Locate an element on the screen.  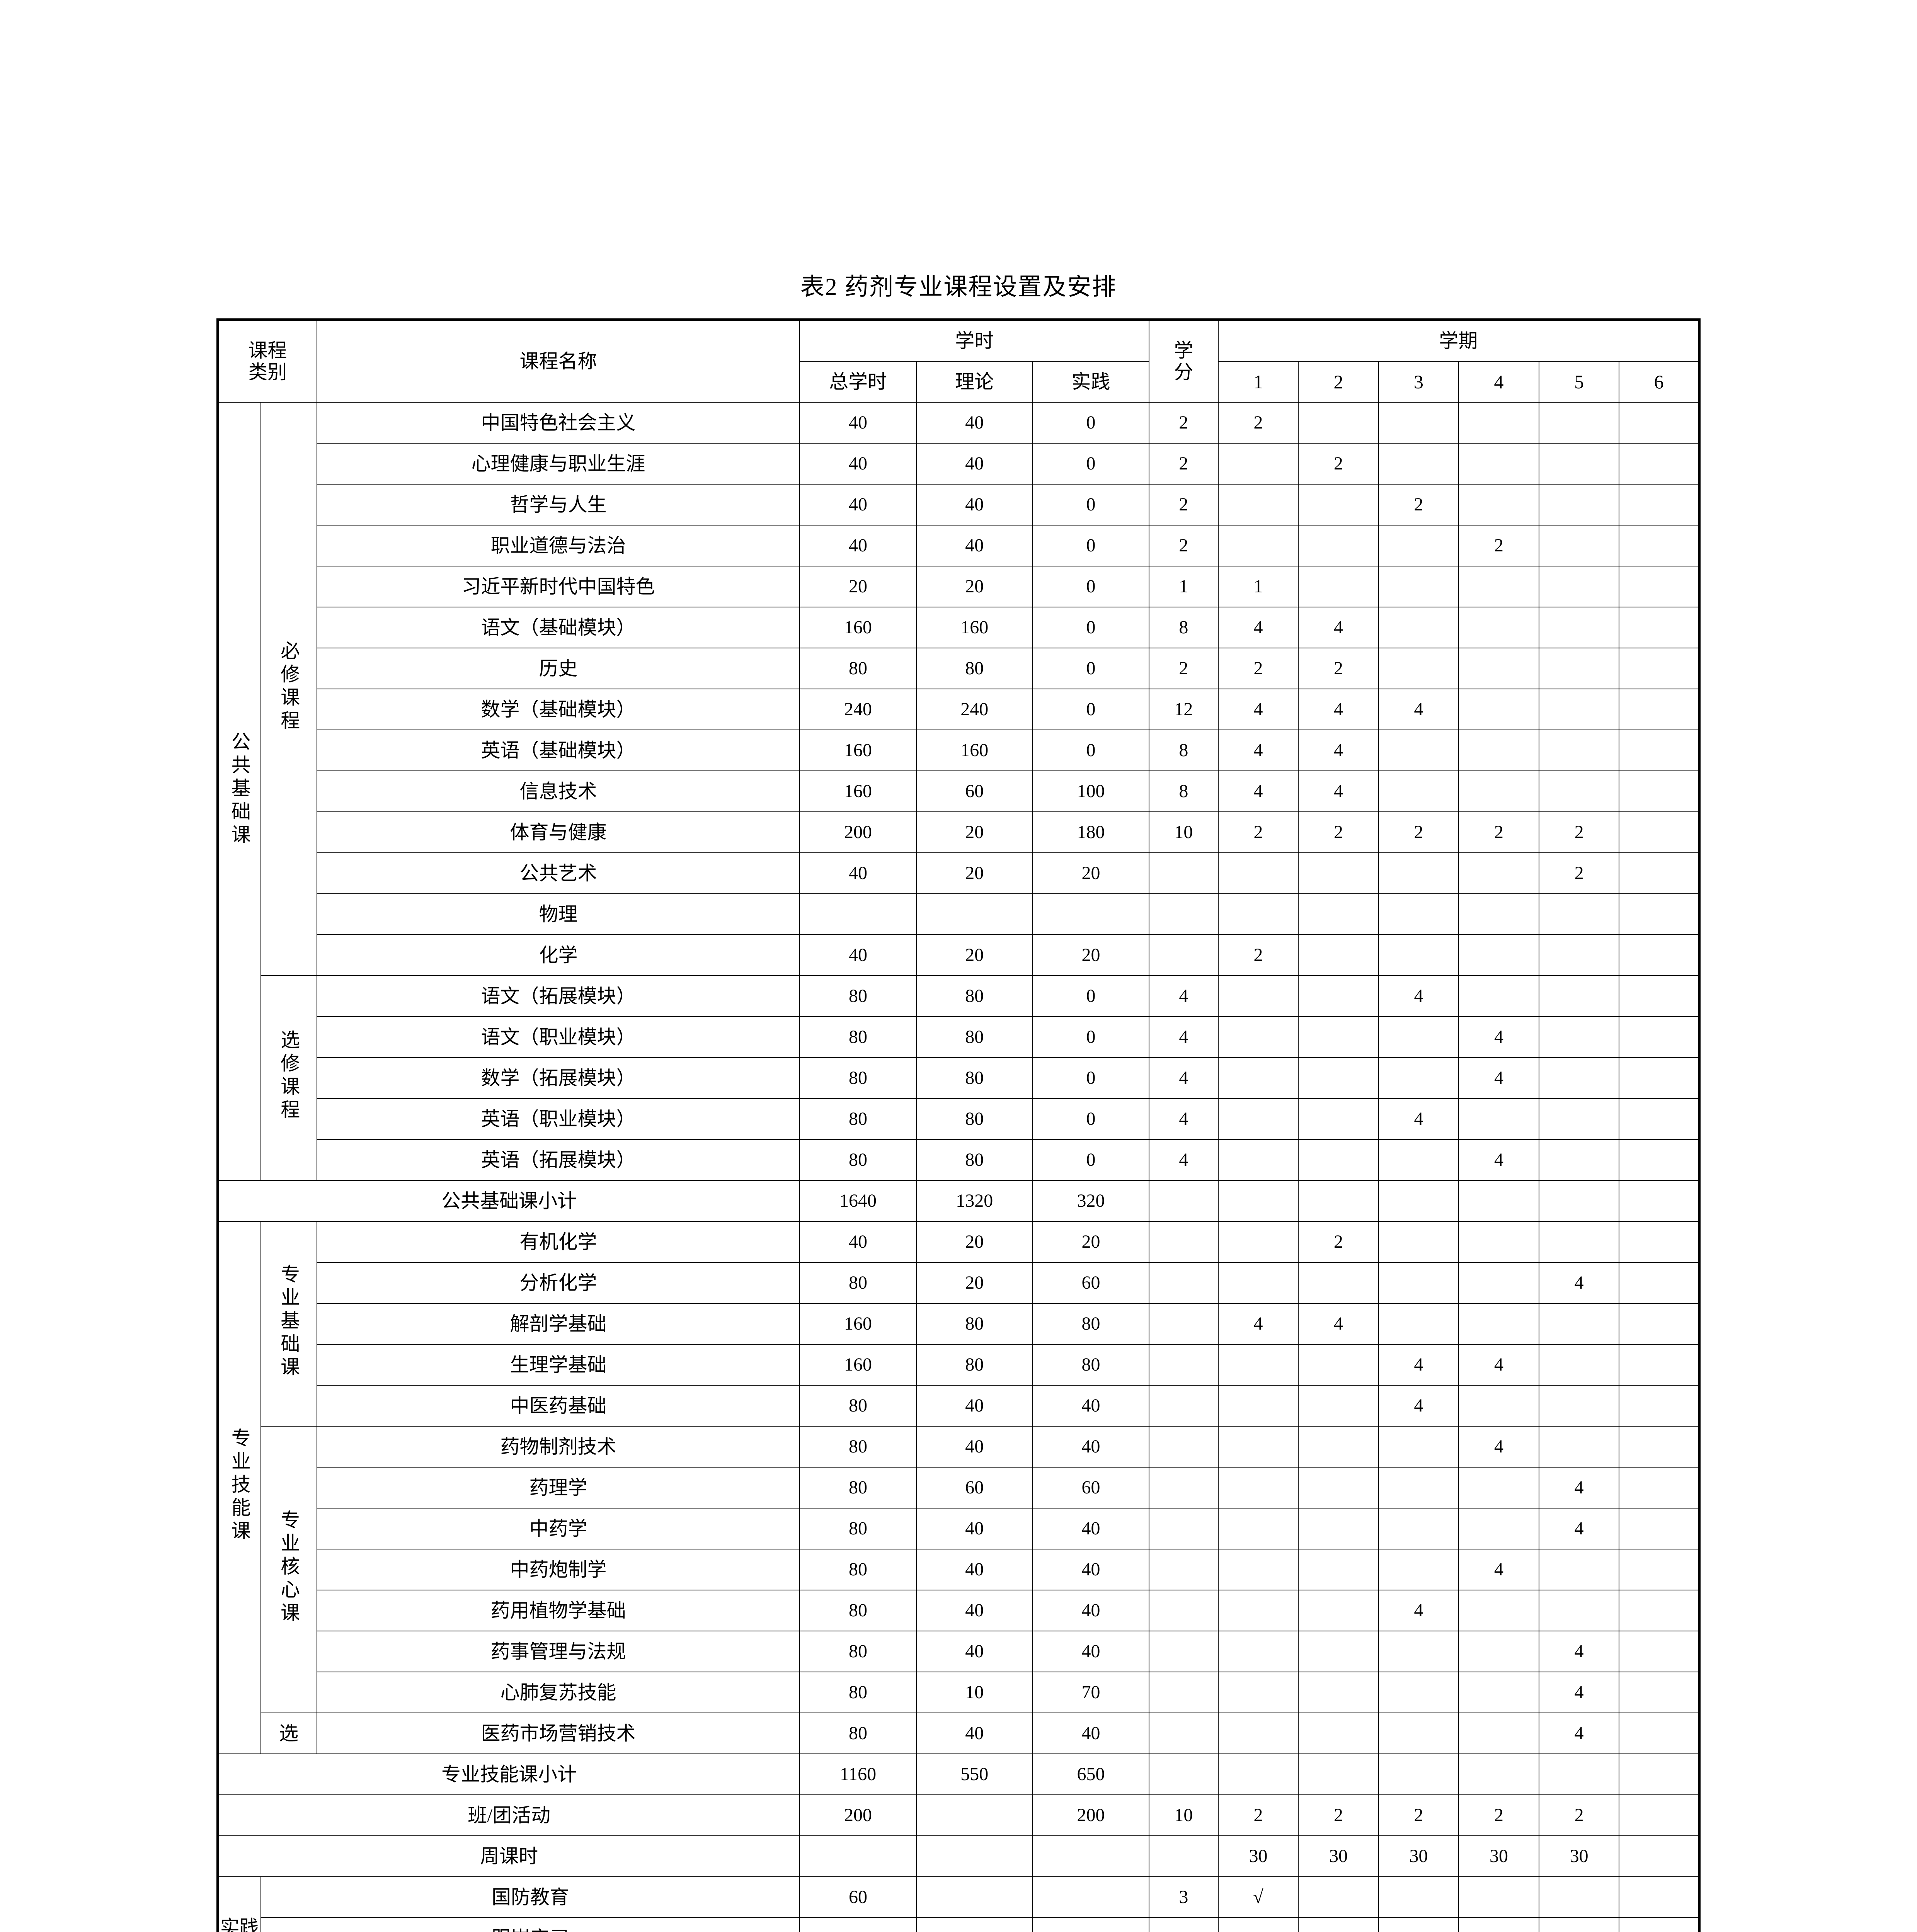
table-row: 药事管理与法规 80 40 40 4 is located at coordinates (959, 1652).